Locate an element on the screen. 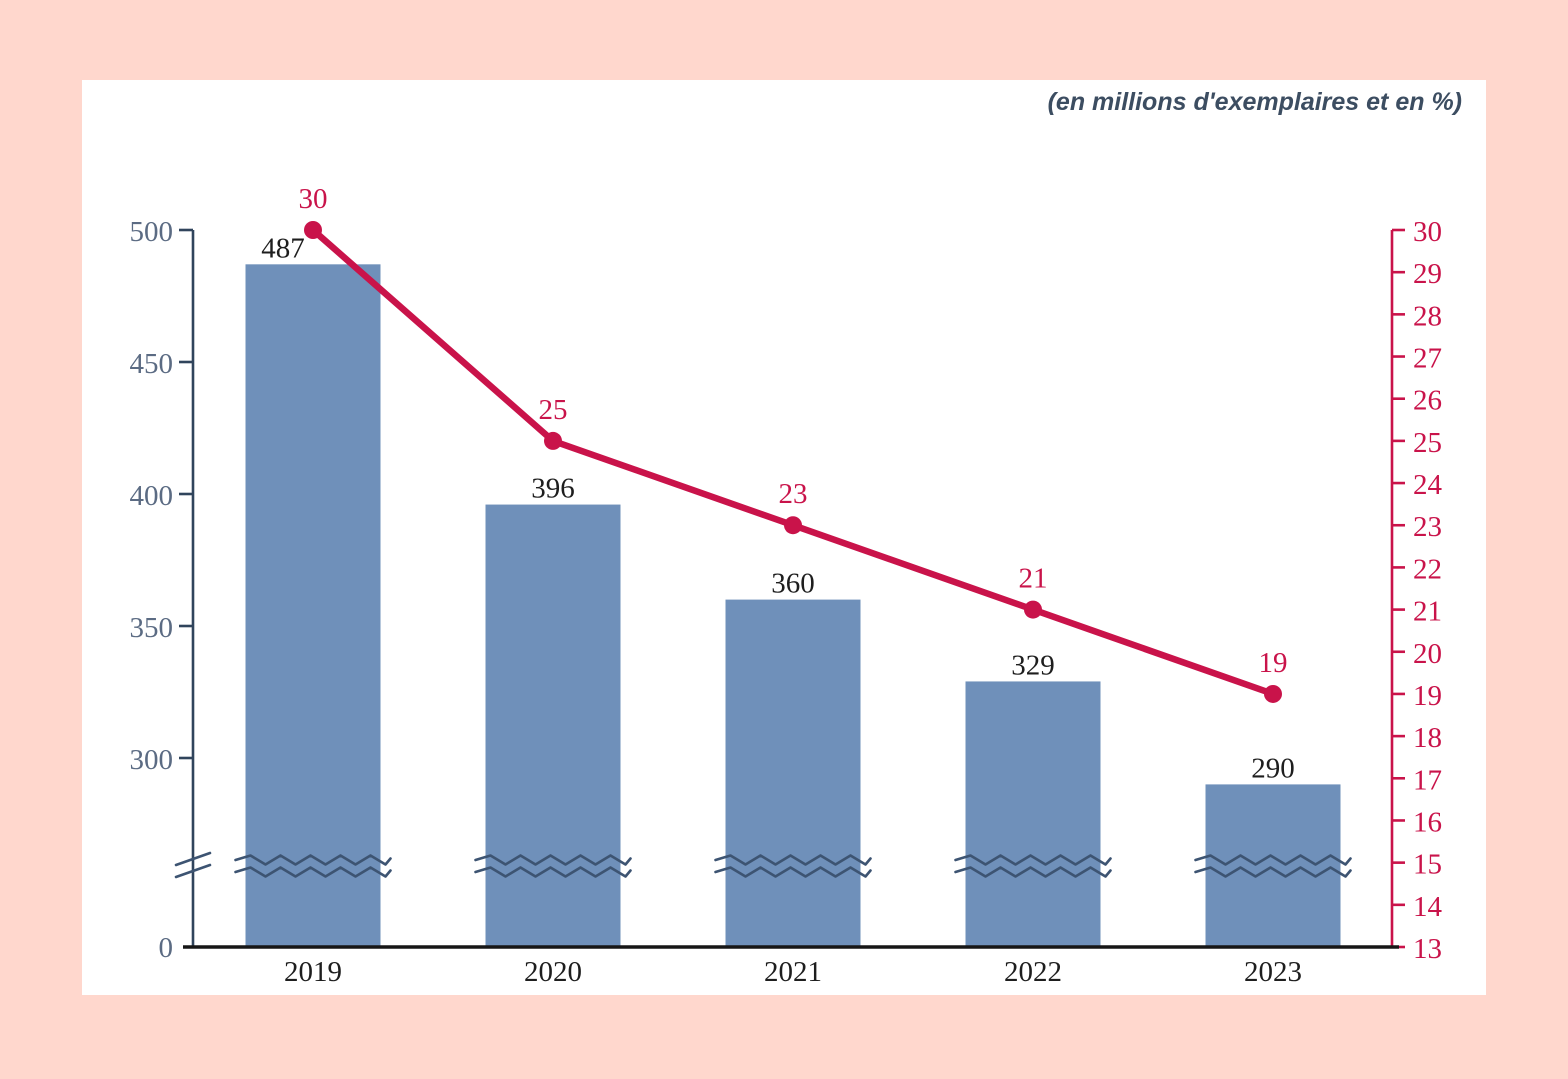 The width and height of the screenshot is (1568, 1079). right-tick-label: 18 is located at coordinates (1427, 738).